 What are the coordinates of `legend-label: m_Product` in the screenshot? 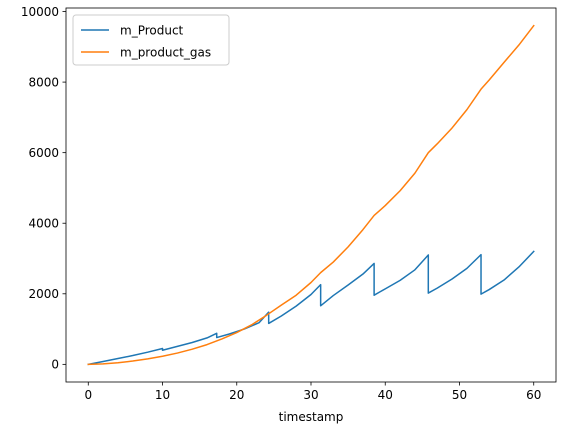 It's located at (152, 30).